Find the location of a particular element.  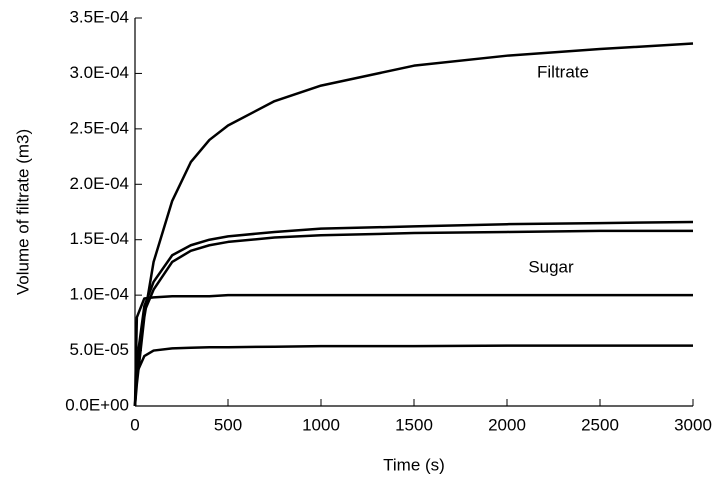

y-tick-label: 5.0E-05 is located at coordinates (99, 349).